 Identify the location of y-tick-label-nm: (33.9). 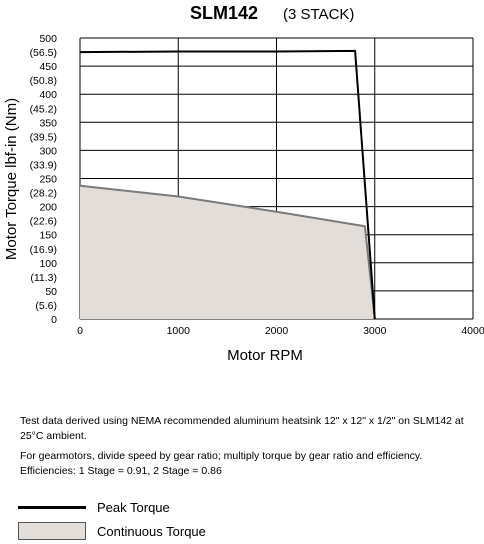
(43, 165).